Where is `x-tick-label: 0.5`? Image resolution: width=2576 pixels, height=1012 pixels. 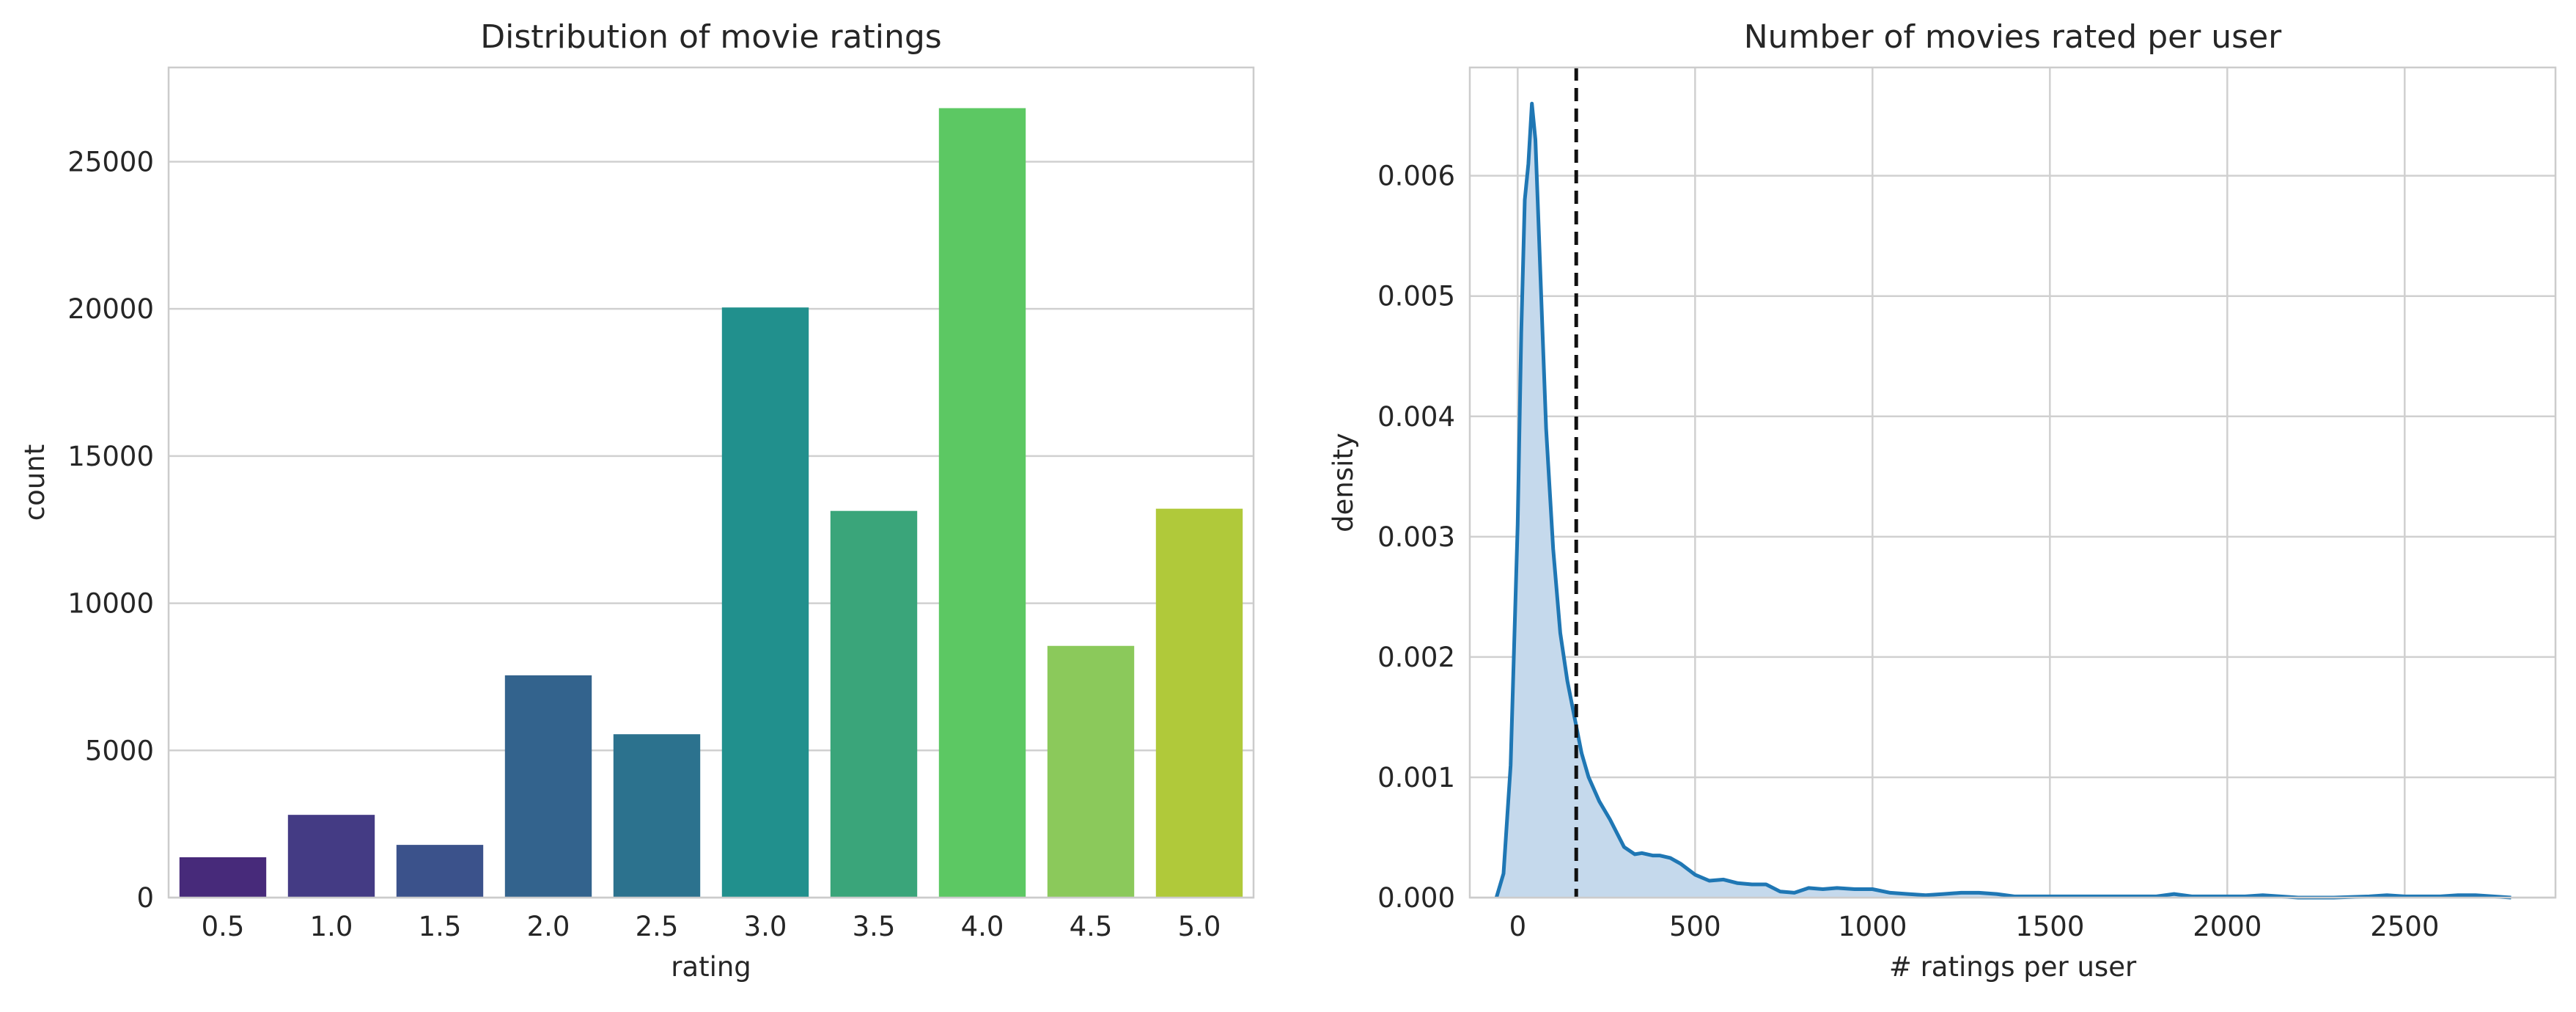 x-tick-label: 0.5 is located at coordinates (224, 926).